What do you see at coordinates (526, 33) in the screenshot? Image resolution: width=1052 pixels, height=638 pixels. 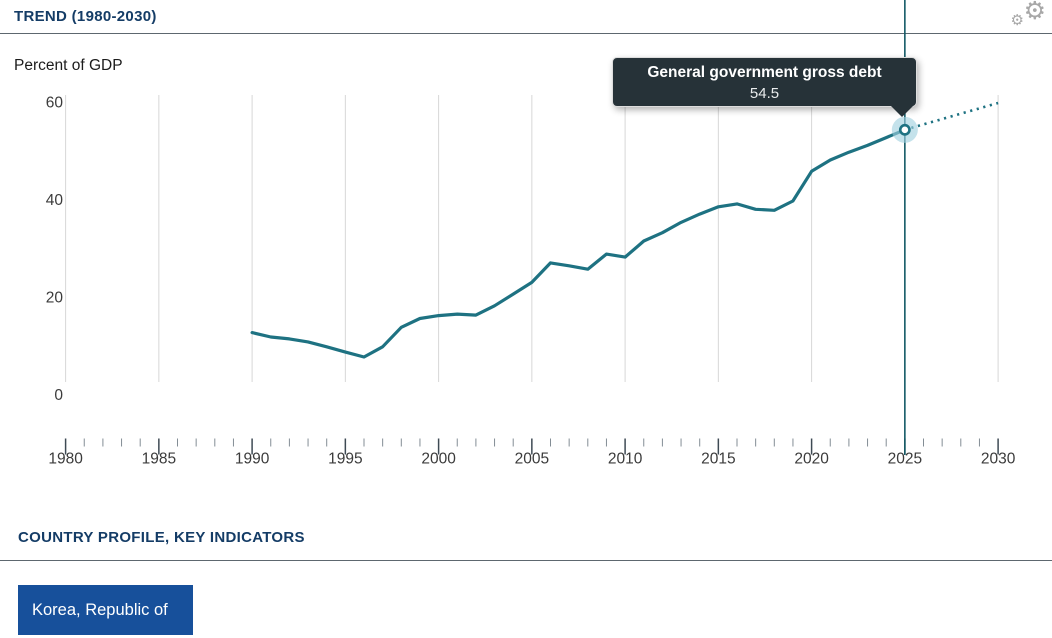 I see `header-divider` at bounding box center [526, 33].